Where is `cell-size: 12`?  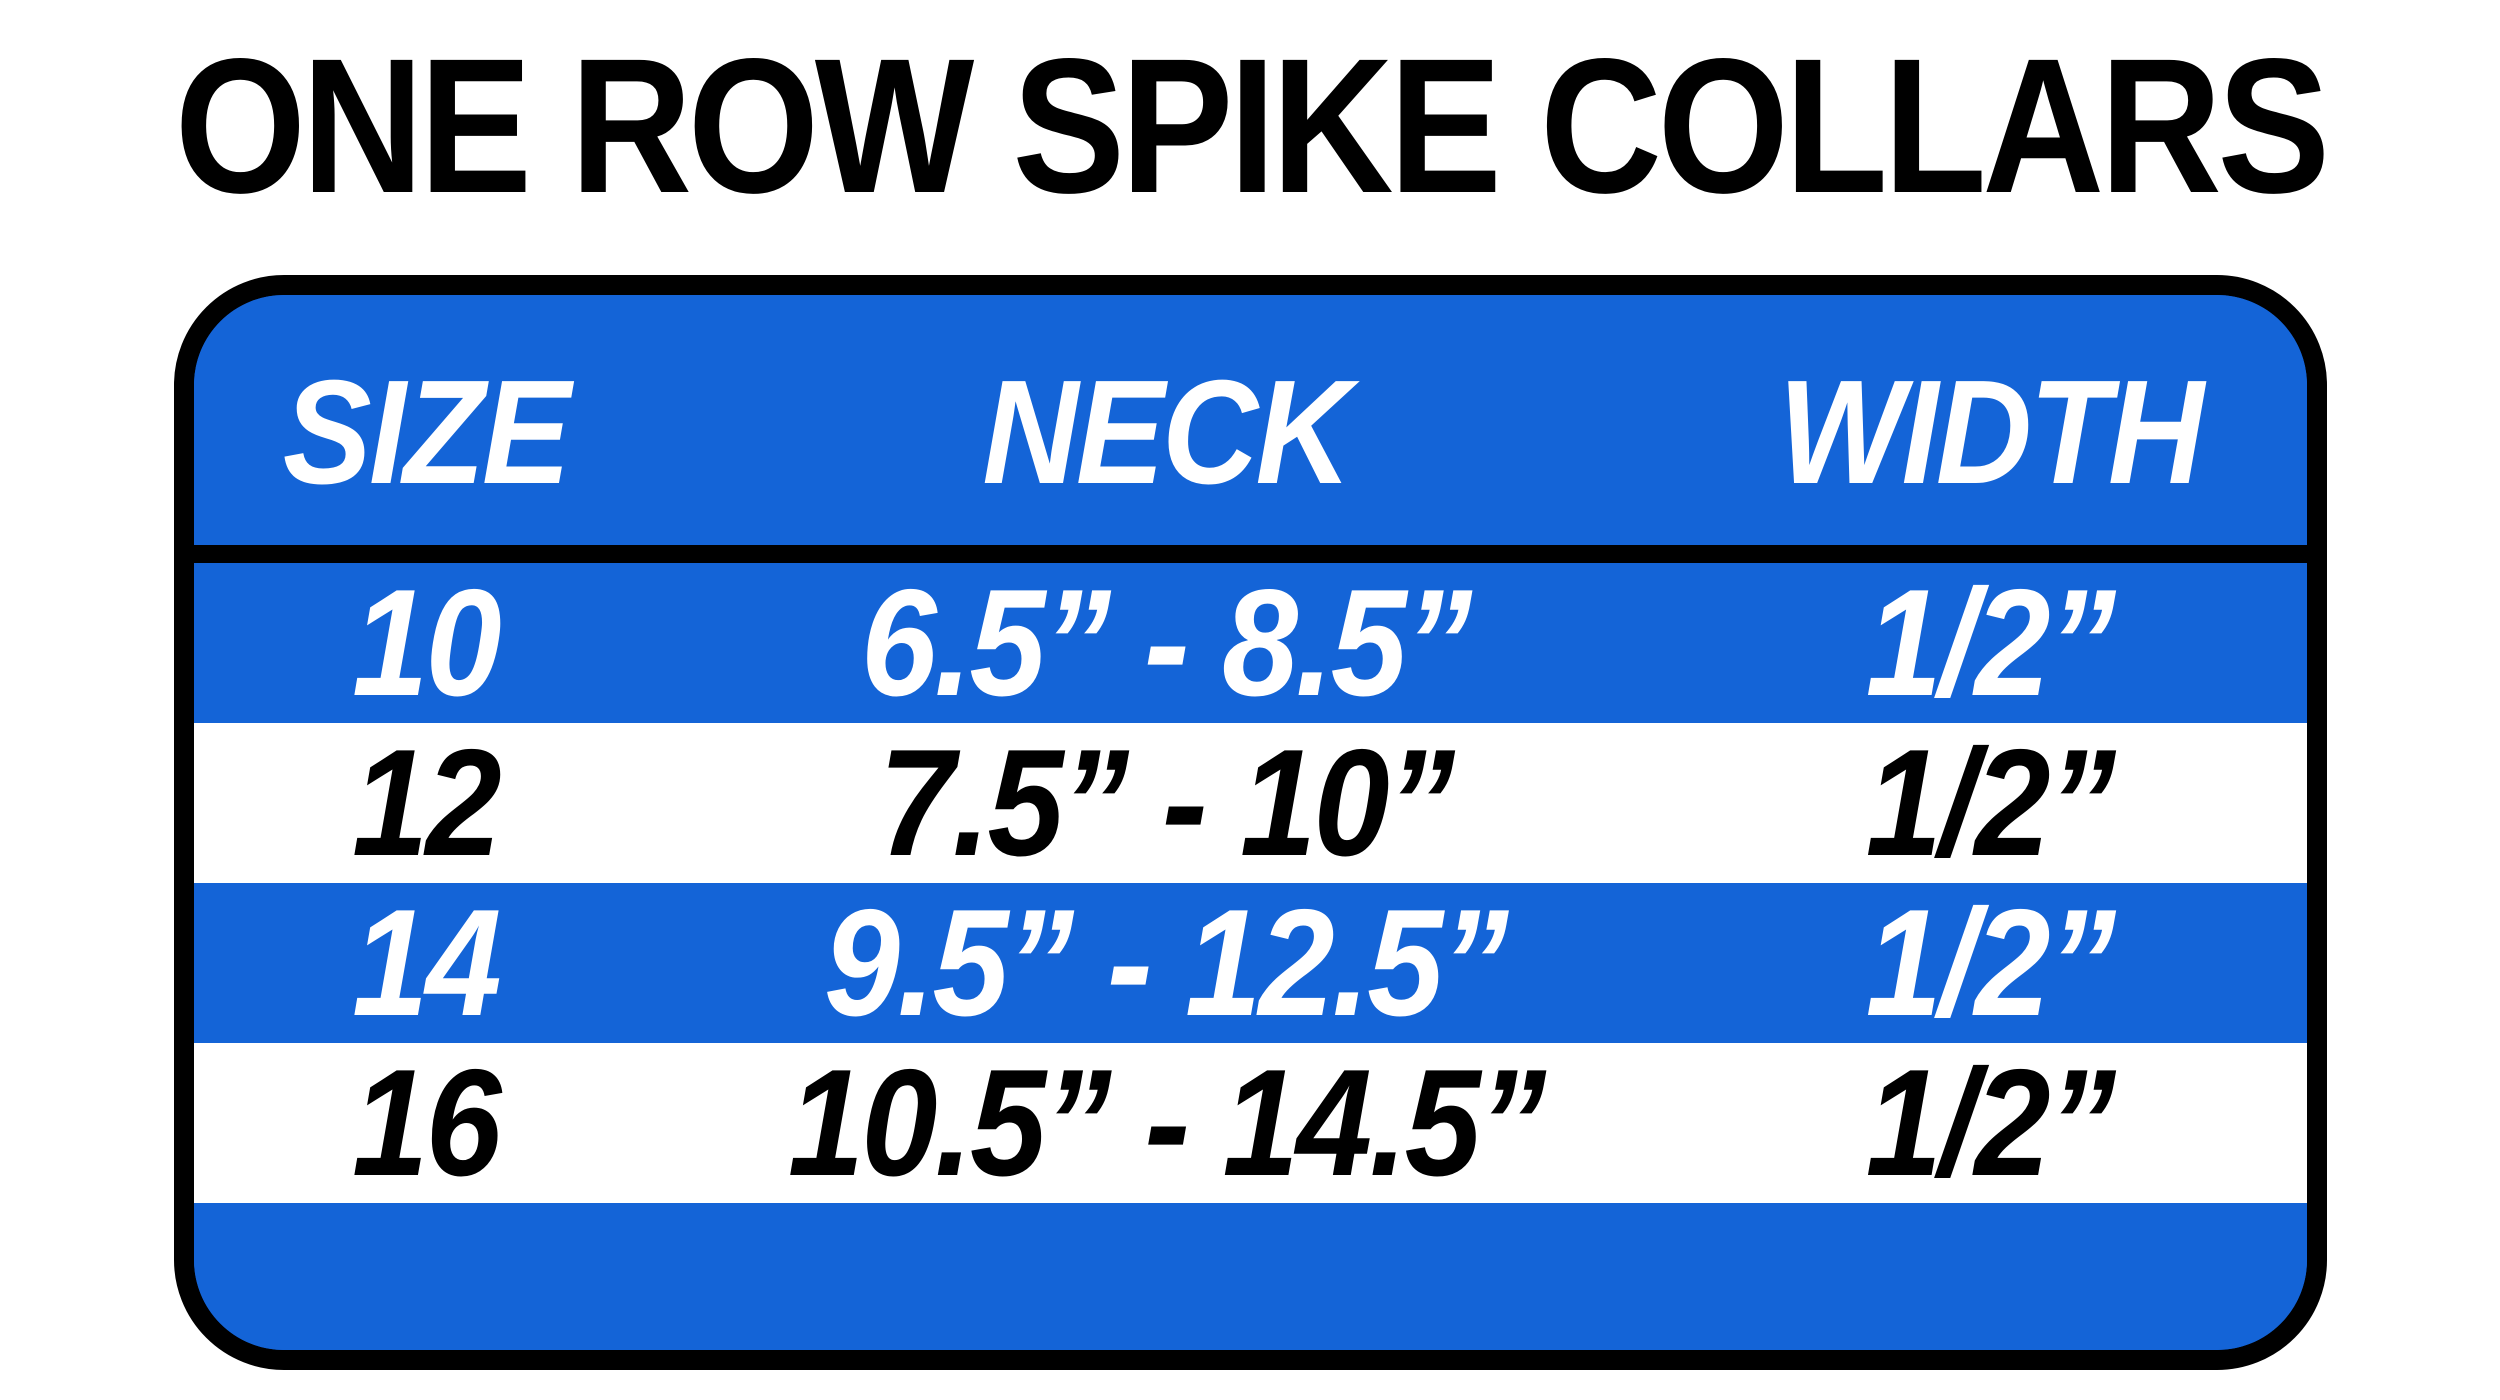
cell-size: 12 is located at coordinates (426, 803).